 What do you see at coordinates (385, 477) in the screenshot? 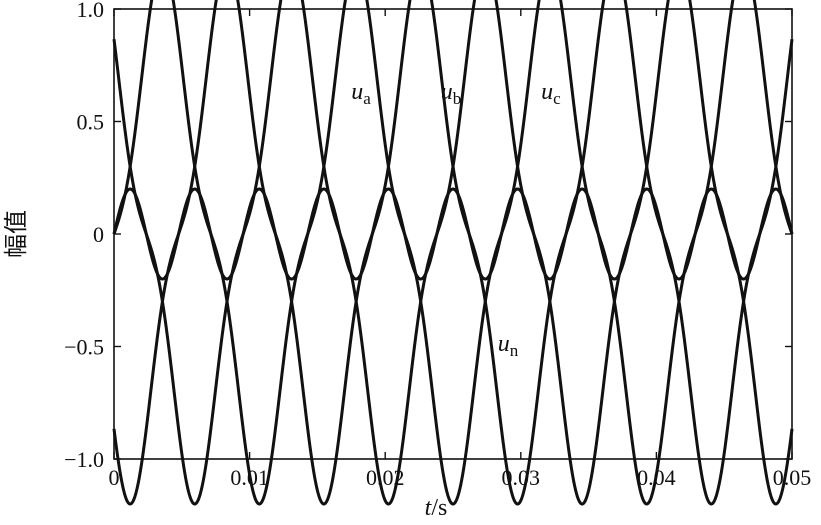
I see `x-tick-label: 0.02` at bounding box center [385, 477].